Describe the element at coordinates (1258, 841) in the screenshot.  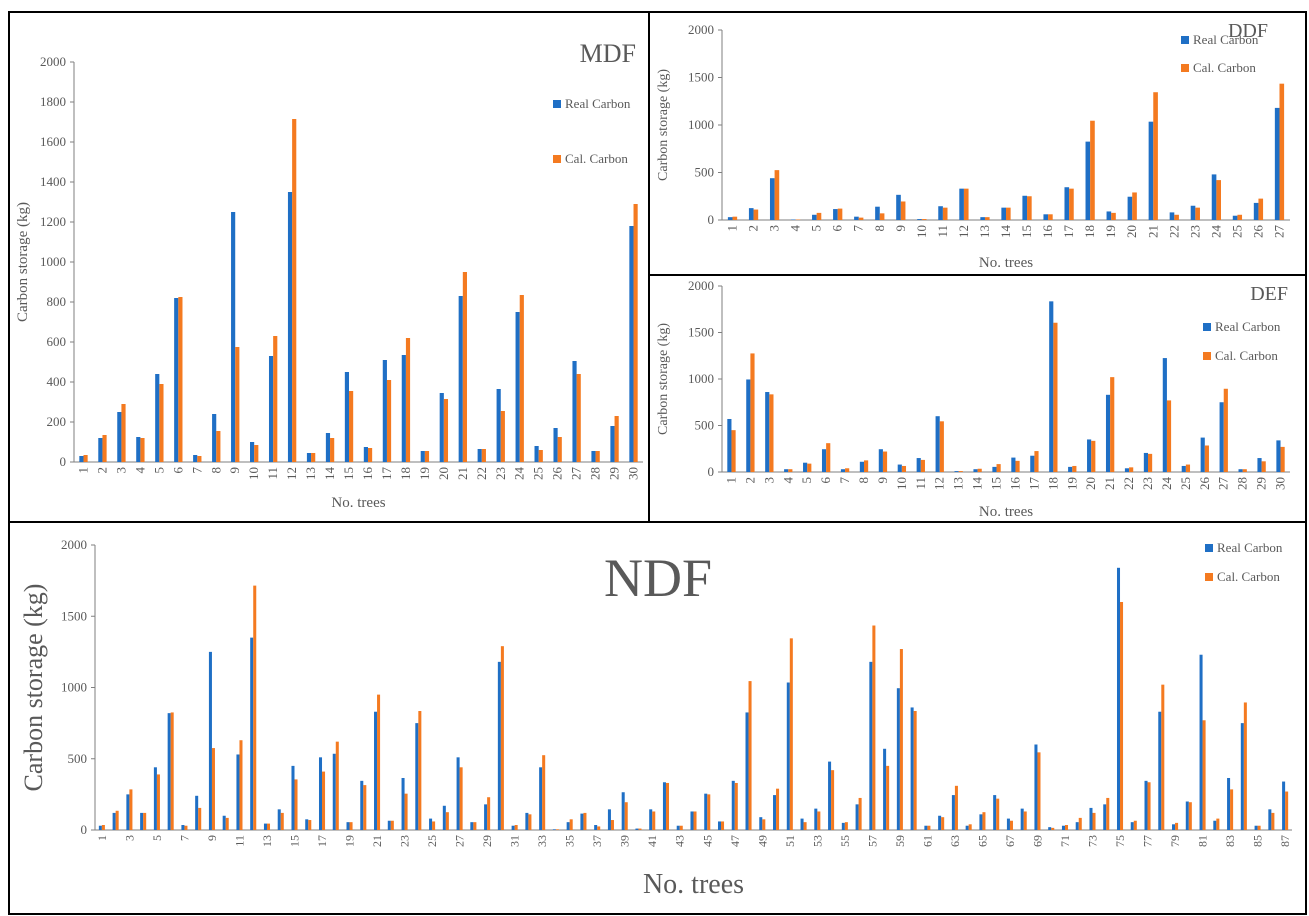
I see `x-tick-label: 85` at that location.